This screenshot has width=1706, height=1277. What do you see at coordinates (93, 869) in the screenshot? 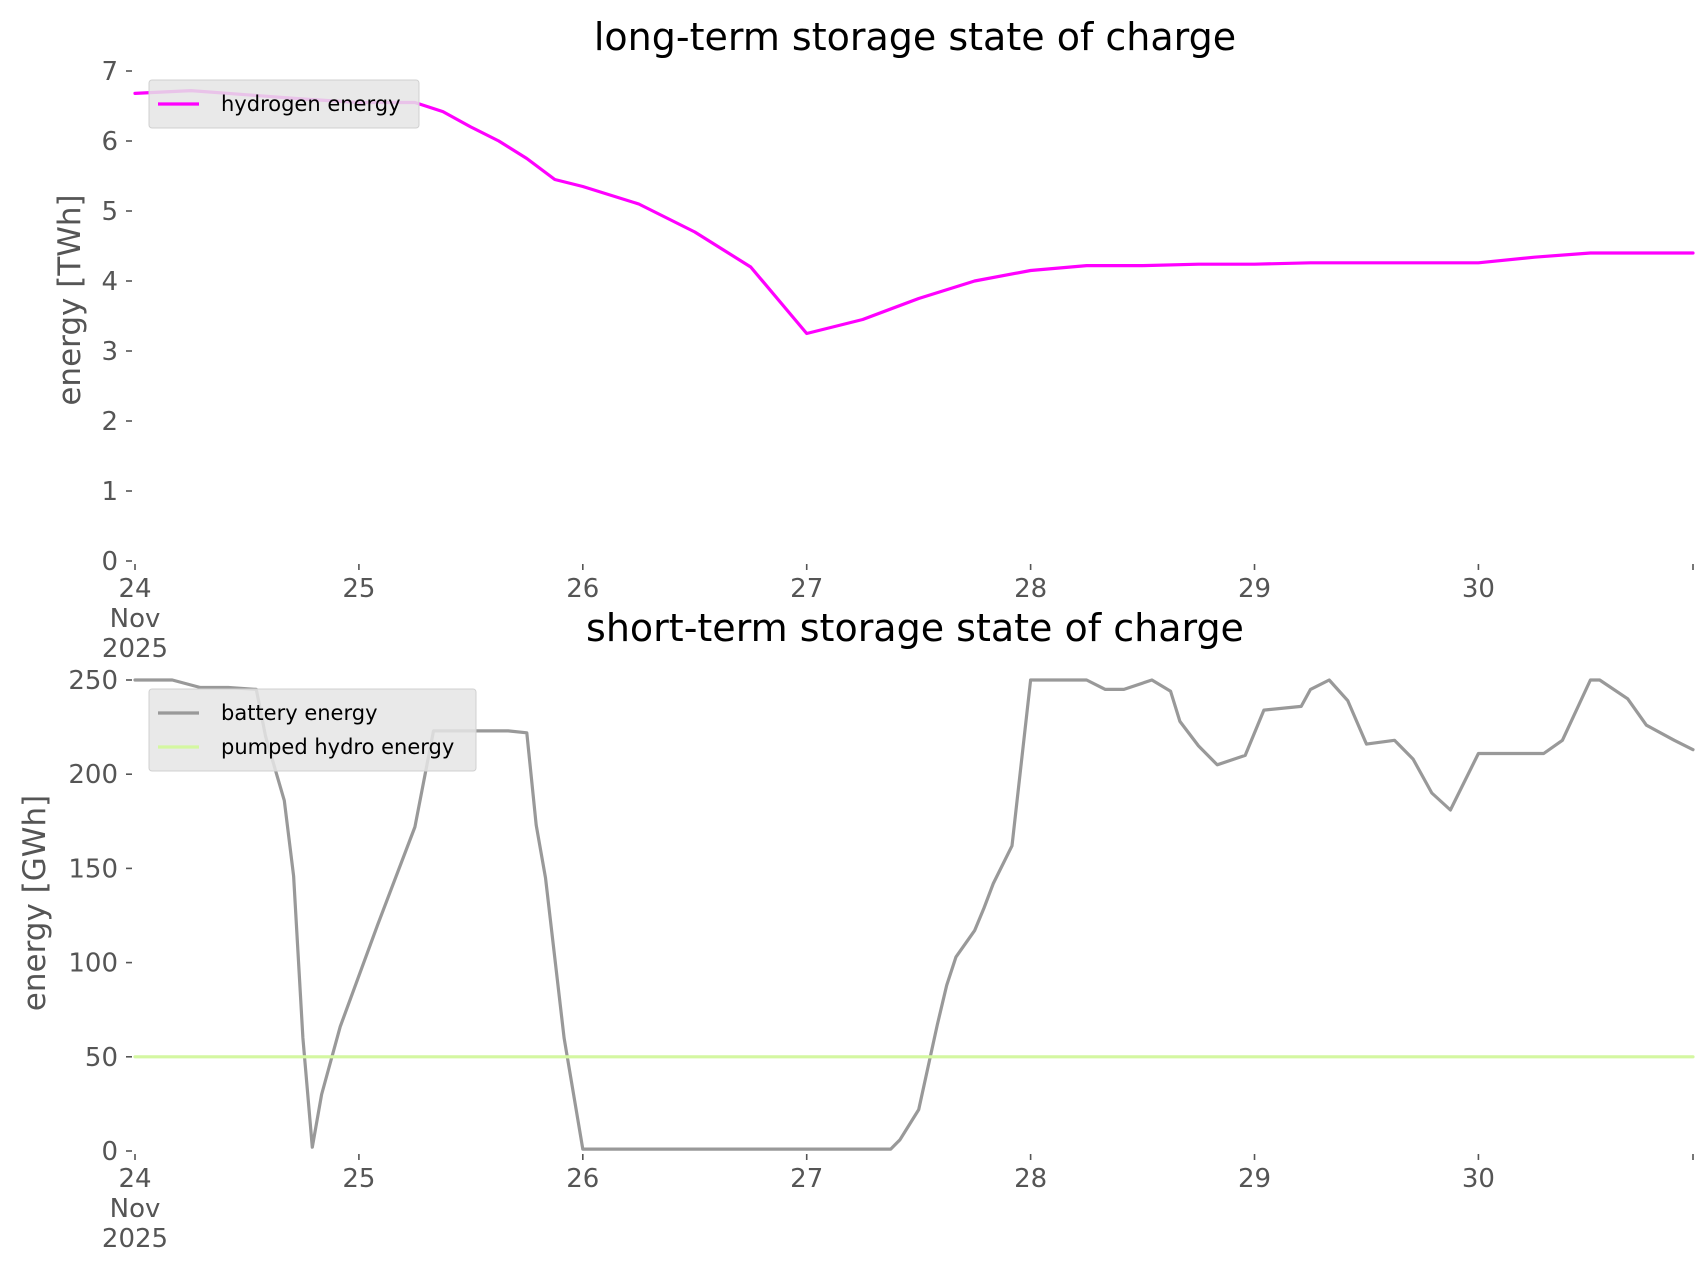
I see `y-tick-label: 150` at bounding box center [93, 869].